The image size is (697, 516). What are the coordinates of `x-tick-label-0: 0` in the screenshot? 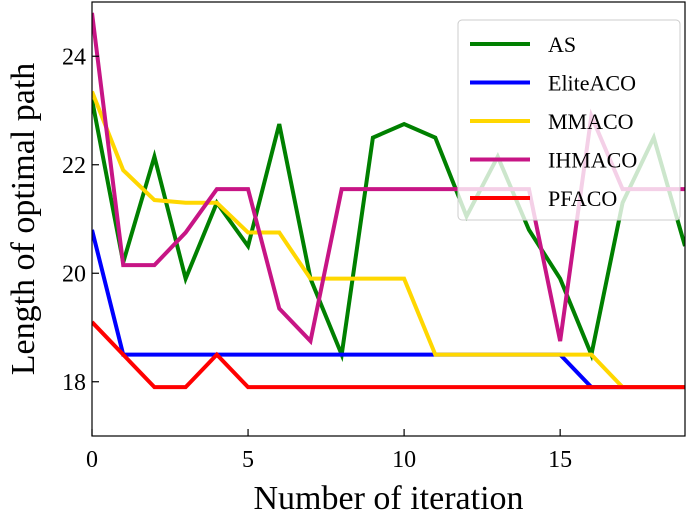 It's located at (92, 460).